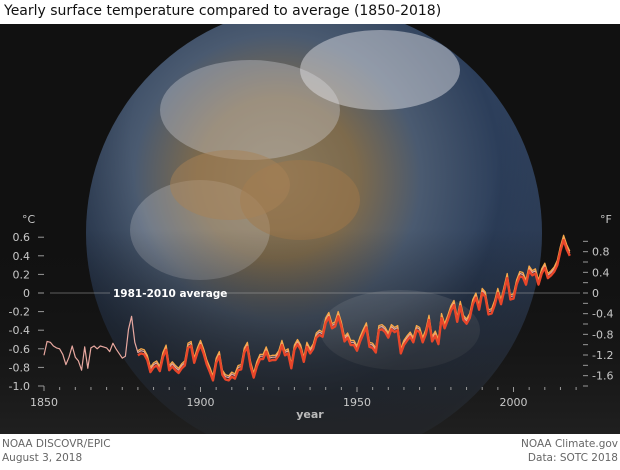 The image size is (620, 470). What do you see at coordinates (56, 444) in the screenshot?
I see `image-credit: NOAA DISCOVR/EPIC` at bounding box center [56, 444].